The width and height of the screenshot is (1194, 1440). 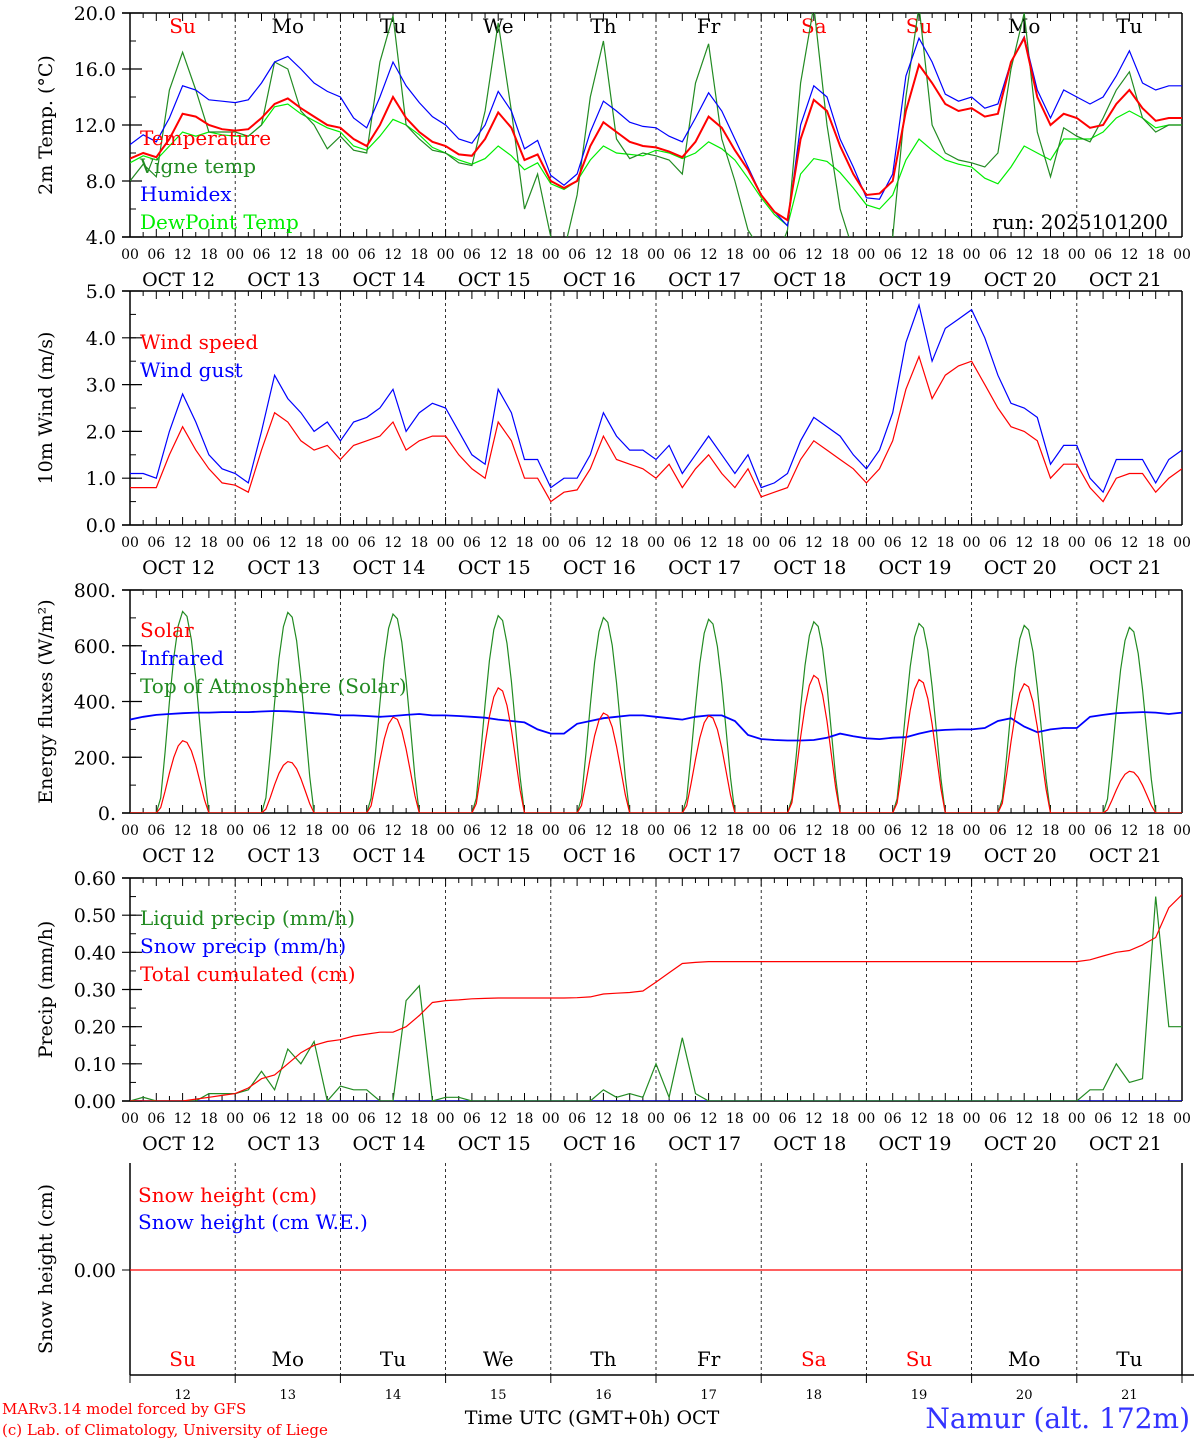 I want to click on legend-temperature: Temperature, so click(x=205, y=138).